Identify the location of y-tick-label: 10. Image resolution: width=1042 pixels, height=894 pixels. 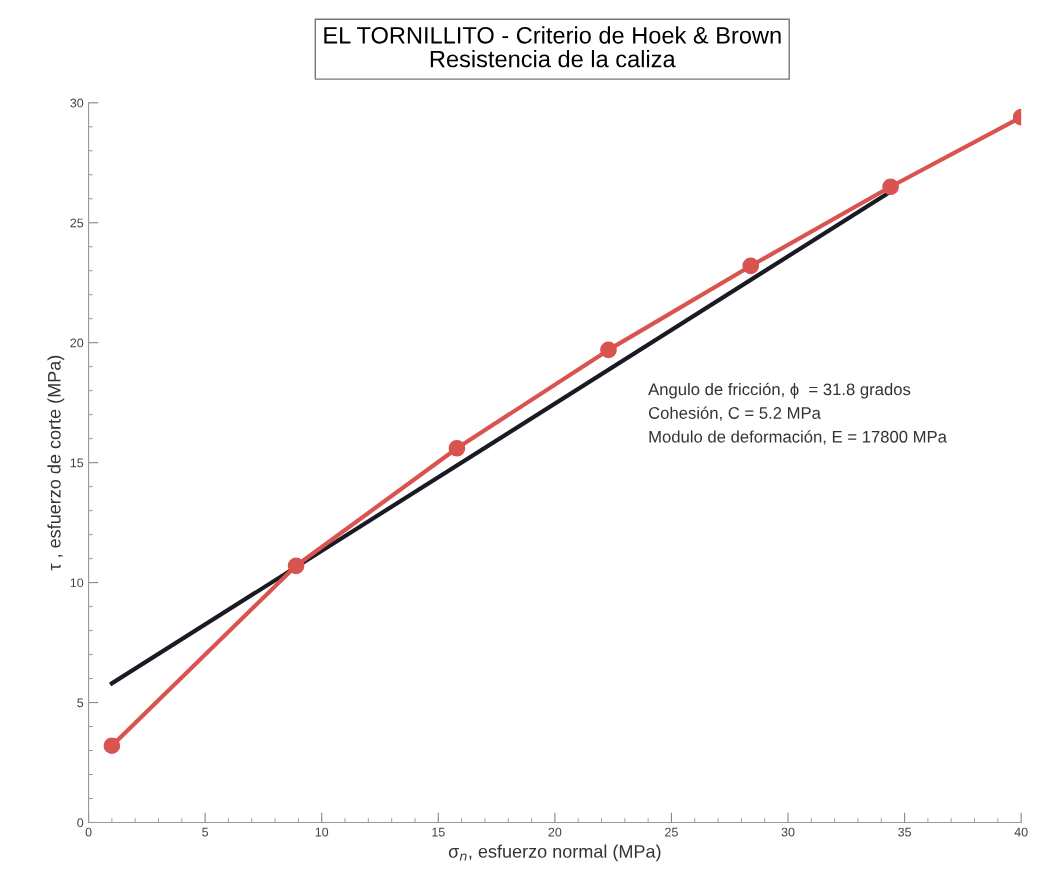
(77, 583).